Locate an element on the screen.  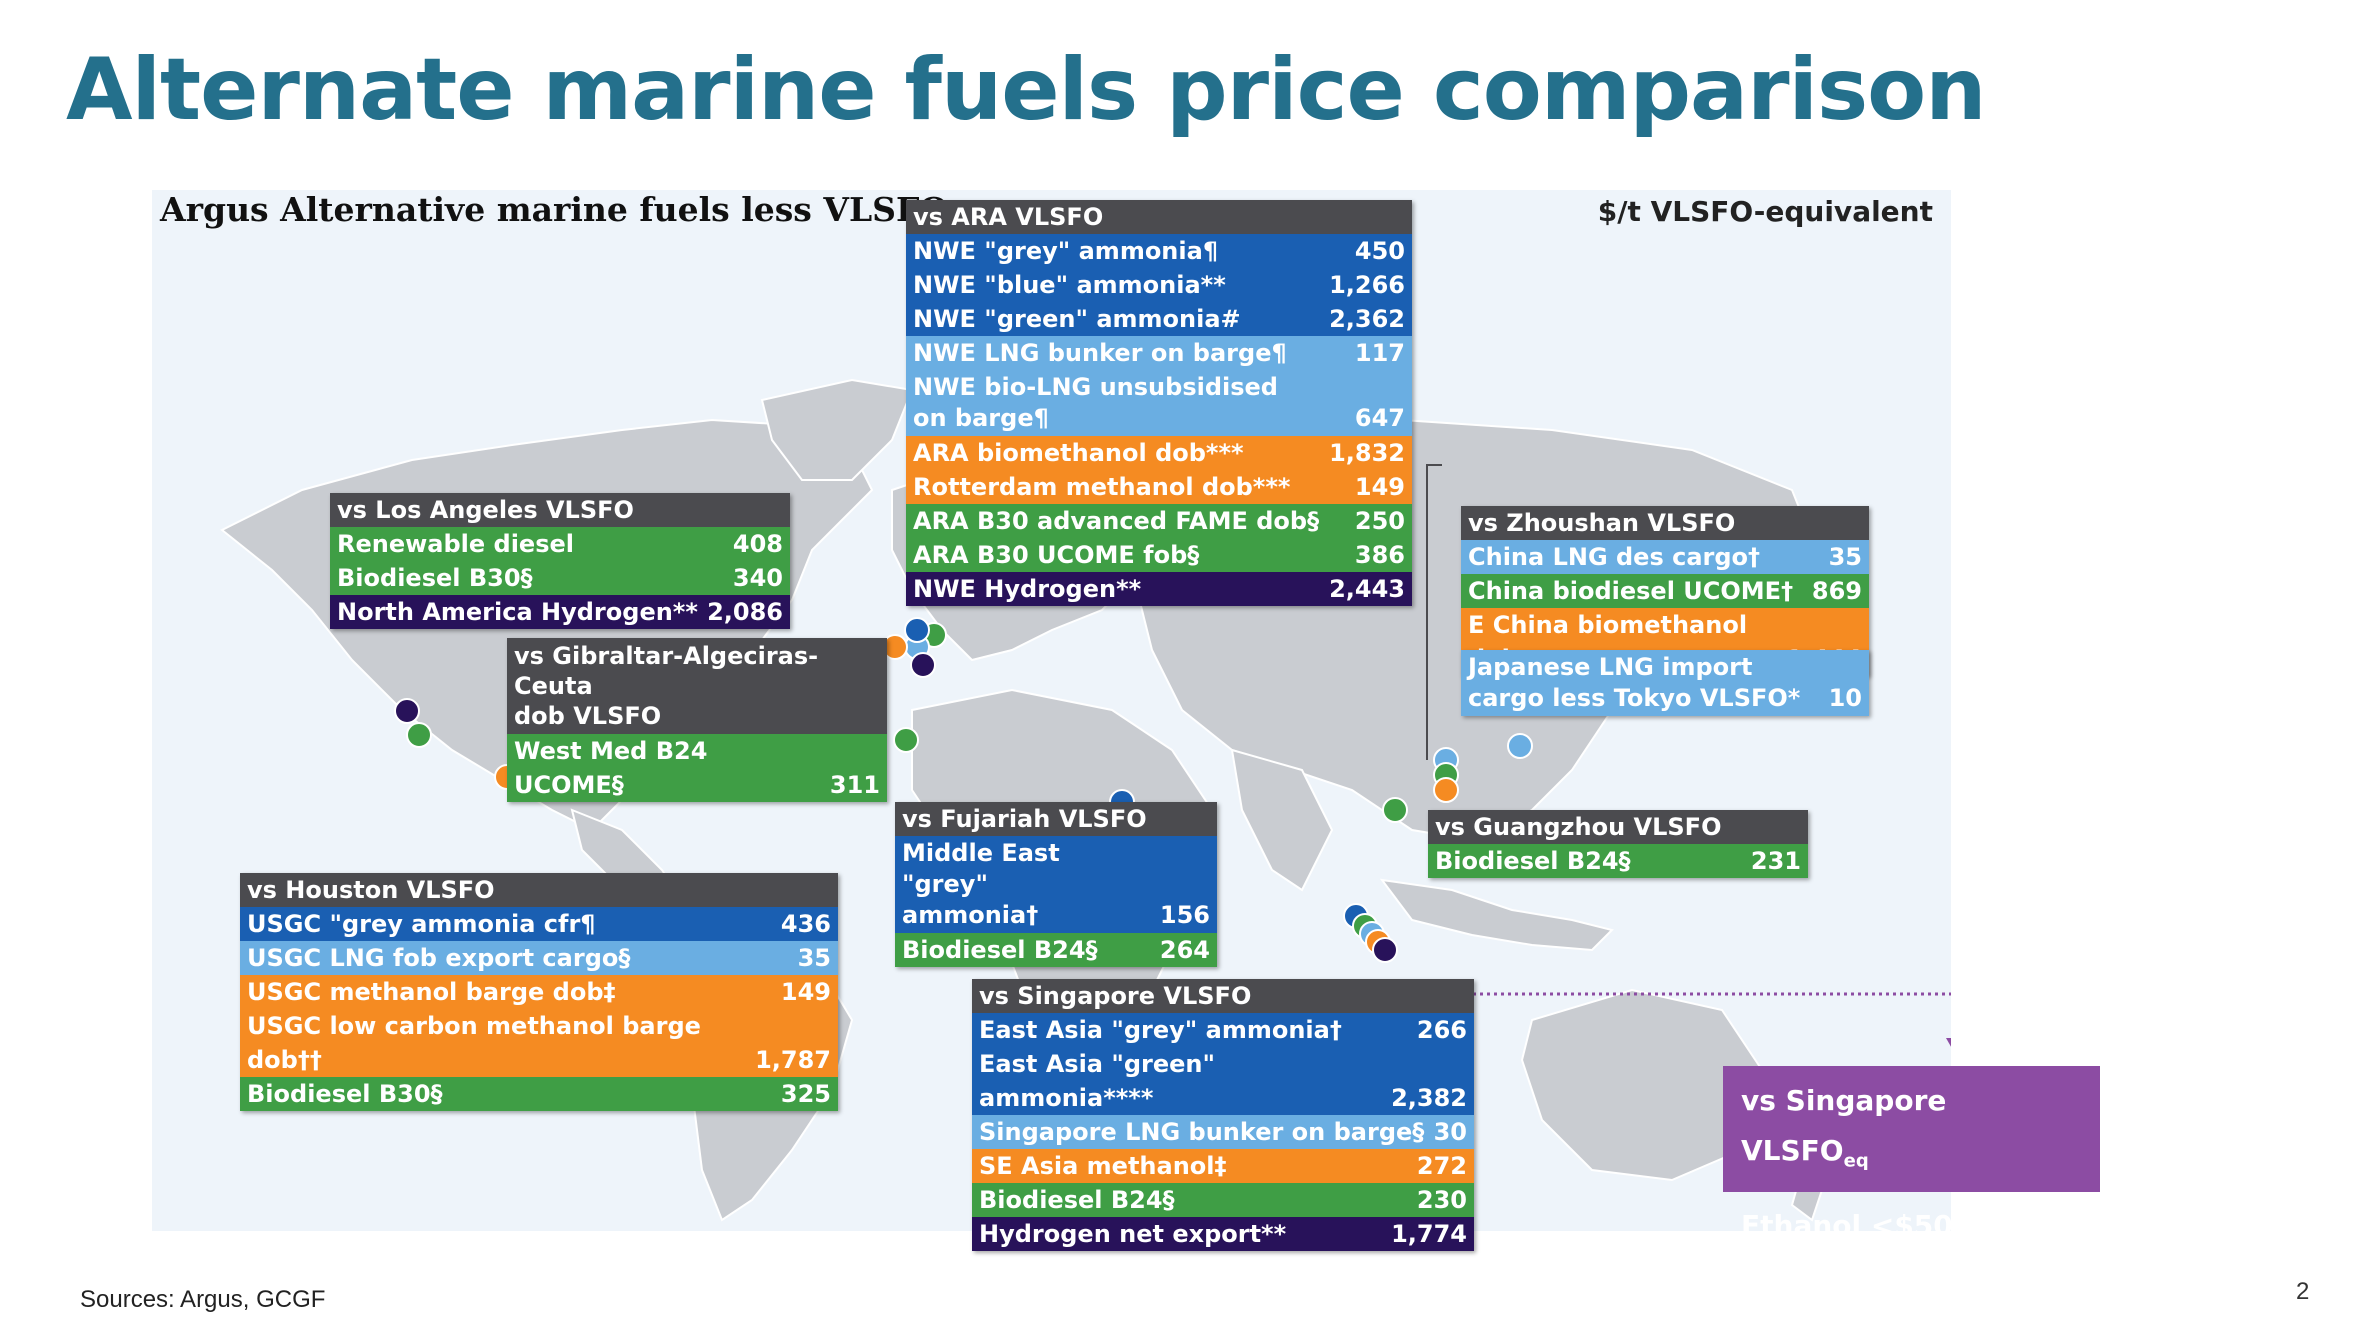
marker-cluster-guangzhou is located at coordinates (1395, 810).